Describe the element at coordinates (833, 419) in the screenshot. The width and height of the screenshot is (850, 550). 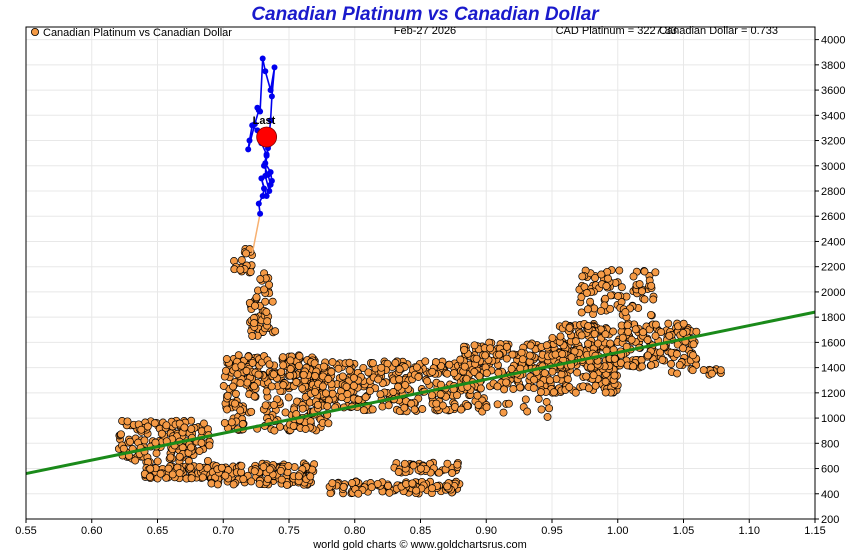
I see `y-tick-label: 1000` at that location.